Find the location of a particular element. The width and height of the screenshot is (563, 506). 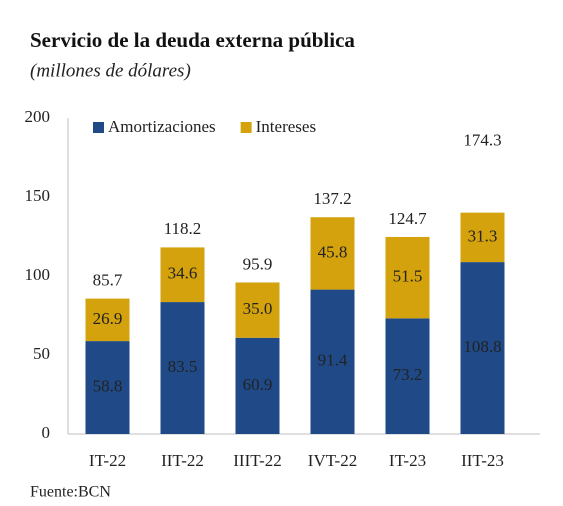

source: Fuente:BCN is located at coordinates (70, 492).